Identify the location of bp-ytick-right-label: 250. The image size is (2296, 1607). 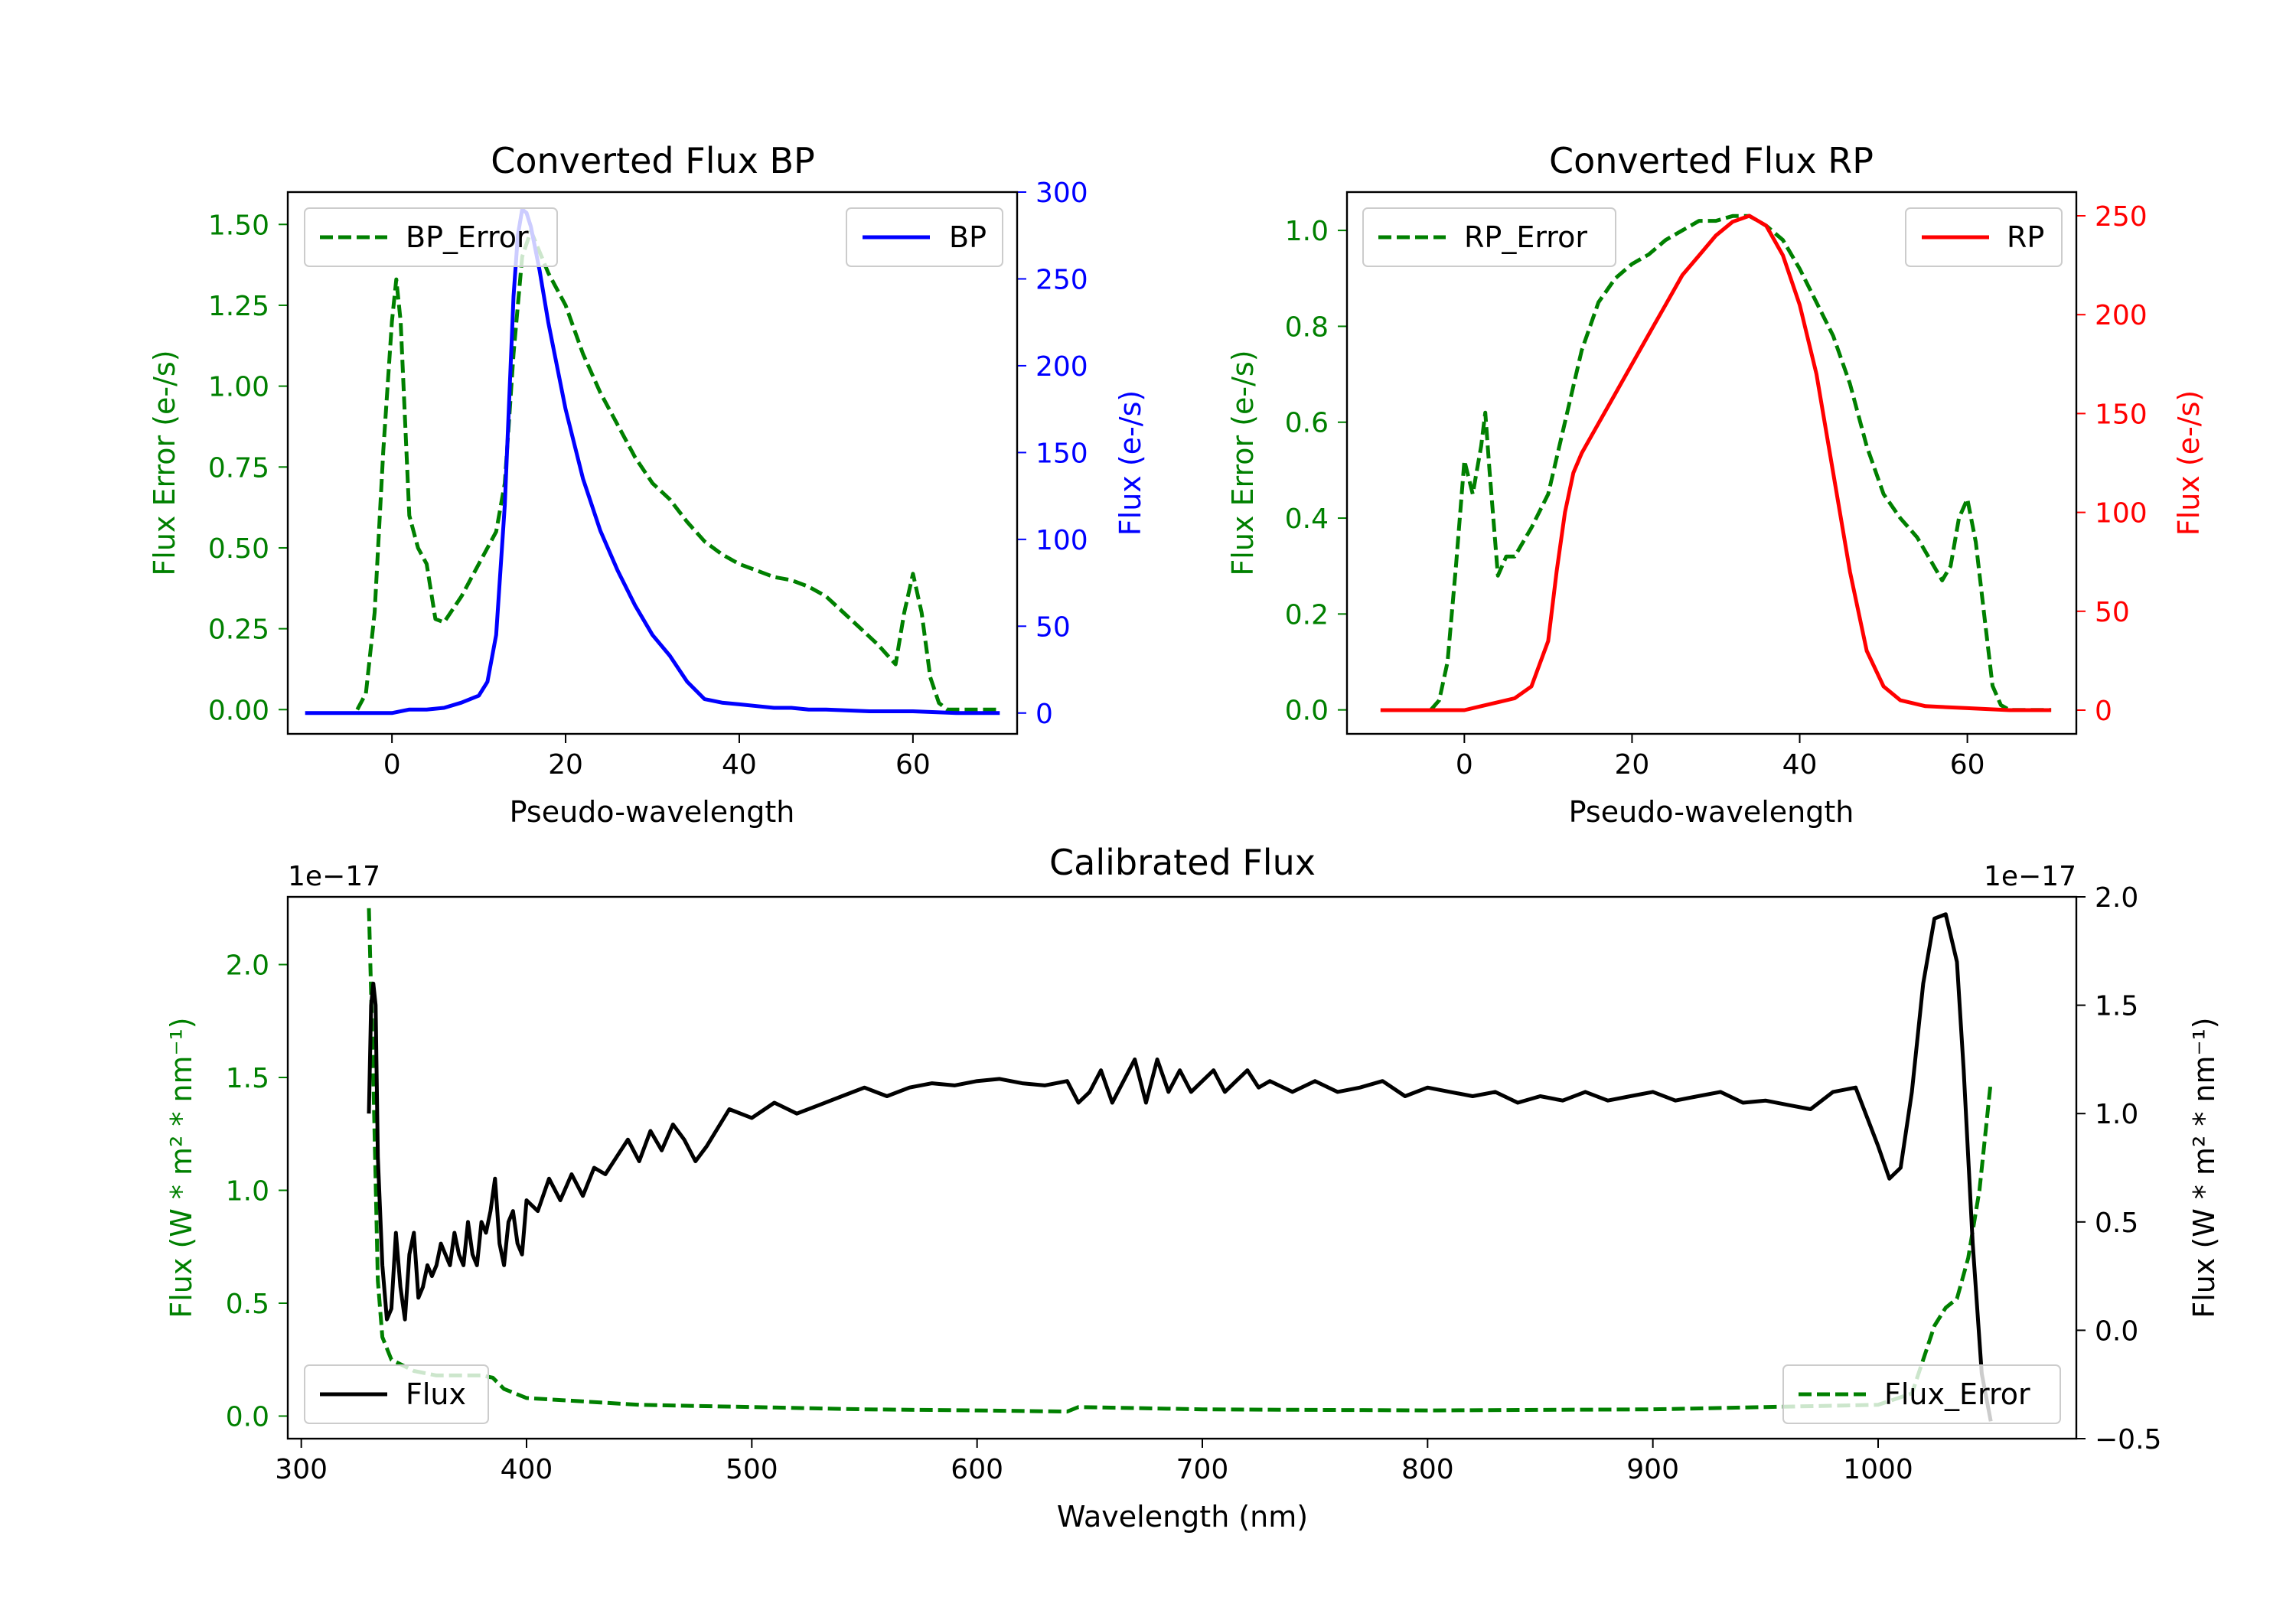
(1061, 279).